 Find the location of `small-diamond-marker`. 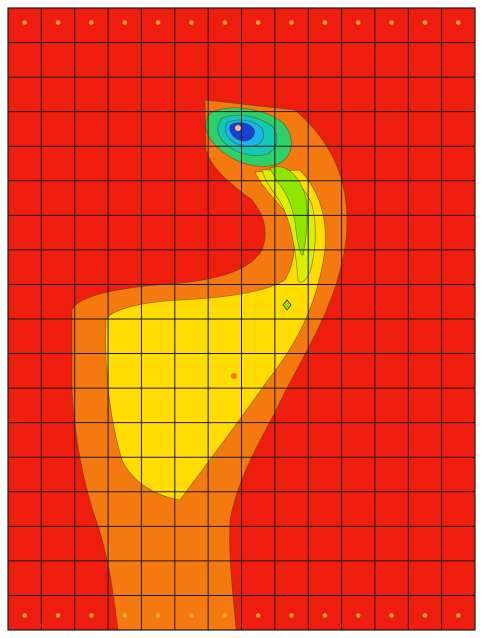

small-diamond-marker is located at coordinates (287, 305).